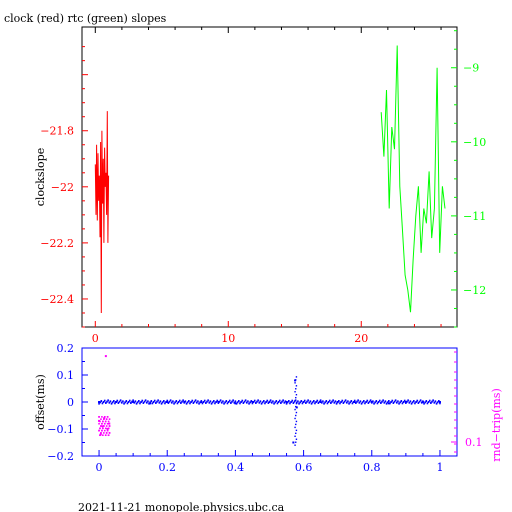 This screenshot has height=512, width=512. What do you see at coordinates (99, 467) in the screenshot?
I see `offset-x-tick-label: 0` at bounding box center [99, 467].